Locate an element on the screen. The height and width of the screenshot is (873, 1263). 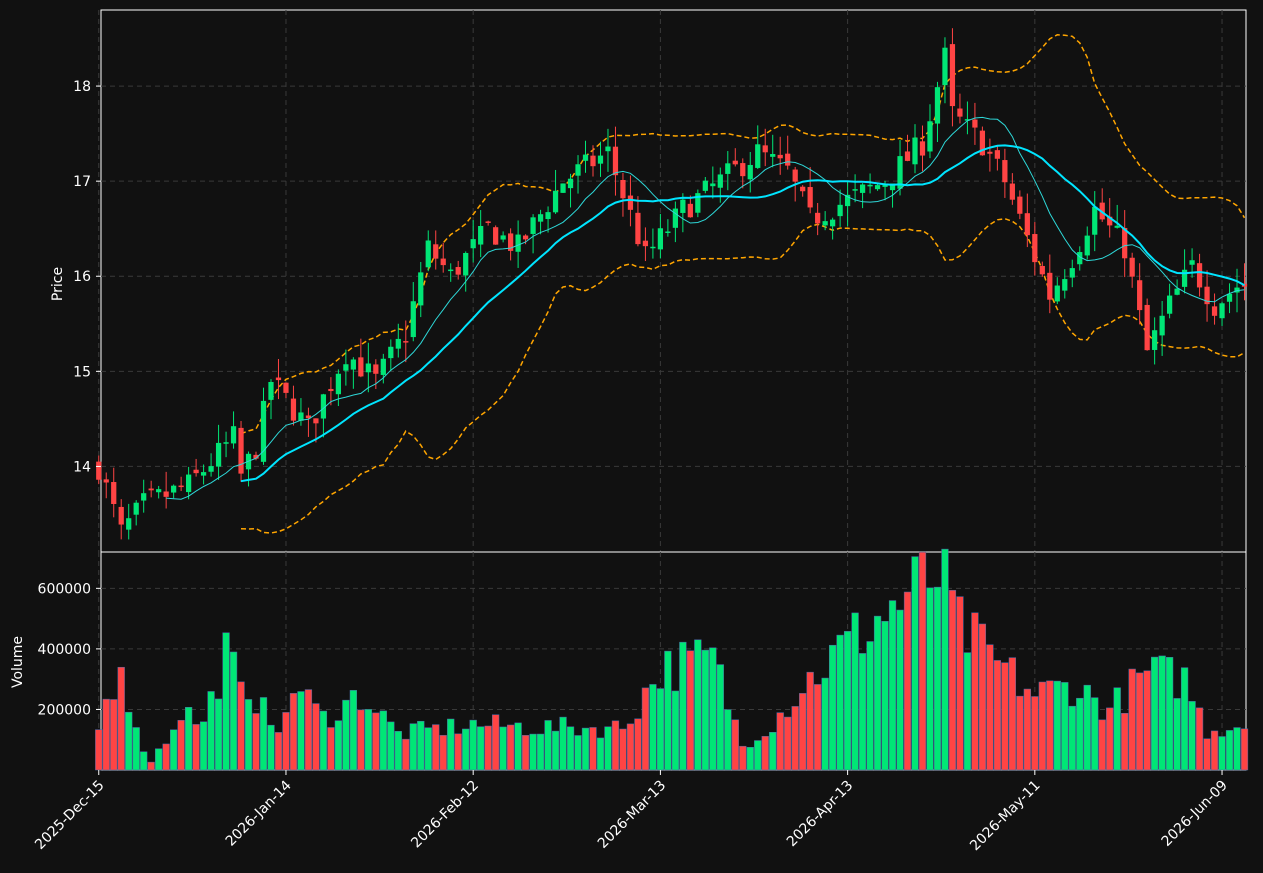
price-y-tick-label: 14 is located at coordinates (82, 467).